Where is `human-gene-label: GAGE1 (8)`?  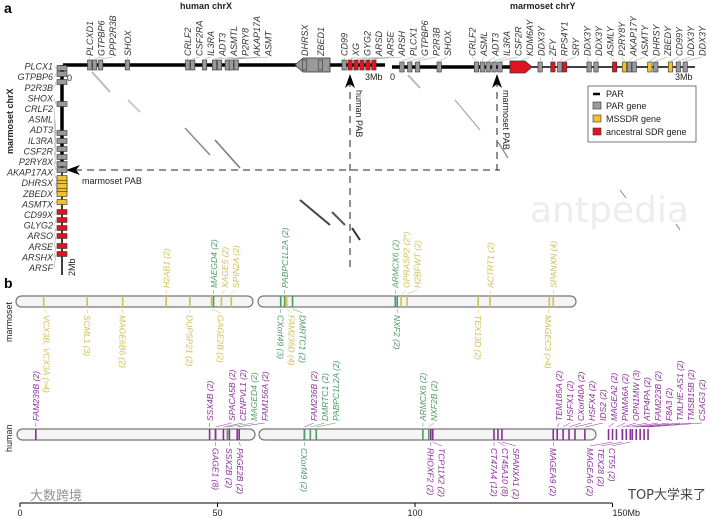
human-gene-label: GAGE1 (8) is located at coordinates (215, 469).